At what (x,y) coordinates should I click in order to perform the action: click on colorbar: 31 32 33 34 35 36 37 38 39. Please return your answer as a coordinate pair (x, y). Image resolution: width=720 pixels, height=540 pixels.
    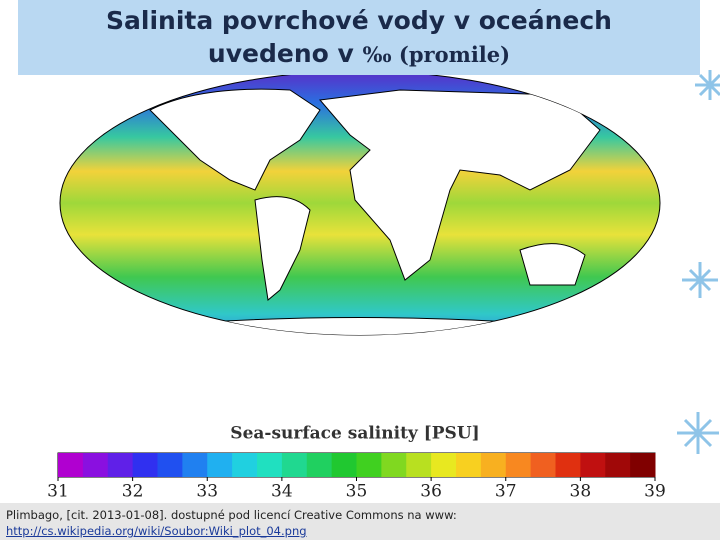
    Looking at the image, I should click on (356, 477).